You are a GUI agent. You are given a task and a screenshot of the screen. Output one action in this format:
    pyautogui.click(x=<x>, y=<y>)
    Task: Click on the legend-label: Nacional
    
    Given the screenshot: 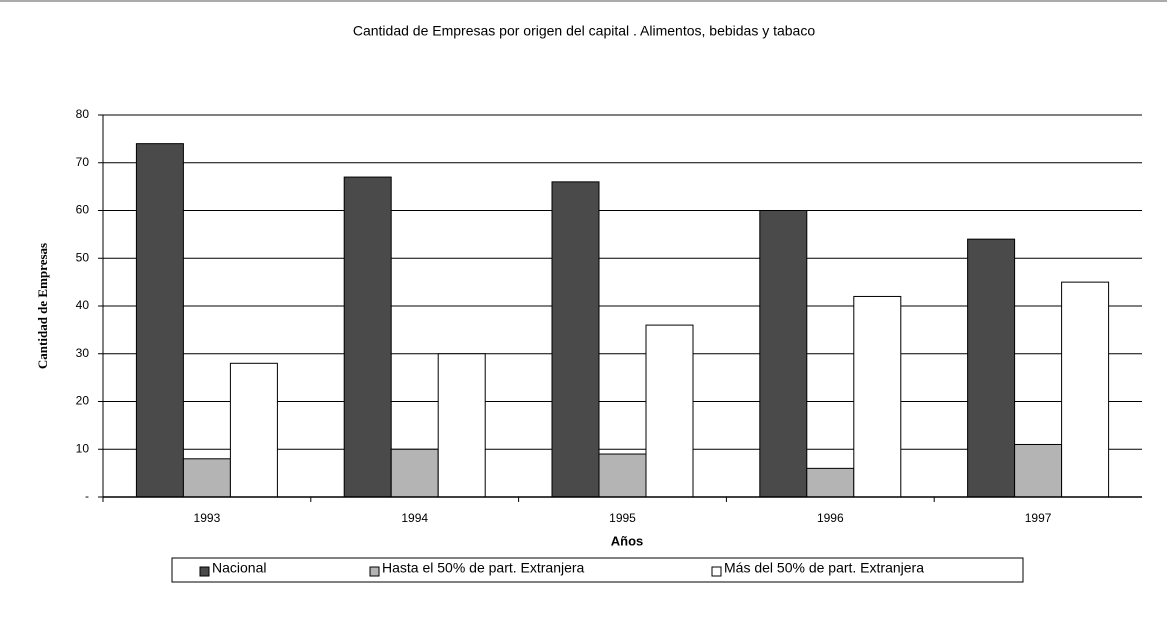 What is the action you would take?
    pyautogui.click(x=239, y=568)
    